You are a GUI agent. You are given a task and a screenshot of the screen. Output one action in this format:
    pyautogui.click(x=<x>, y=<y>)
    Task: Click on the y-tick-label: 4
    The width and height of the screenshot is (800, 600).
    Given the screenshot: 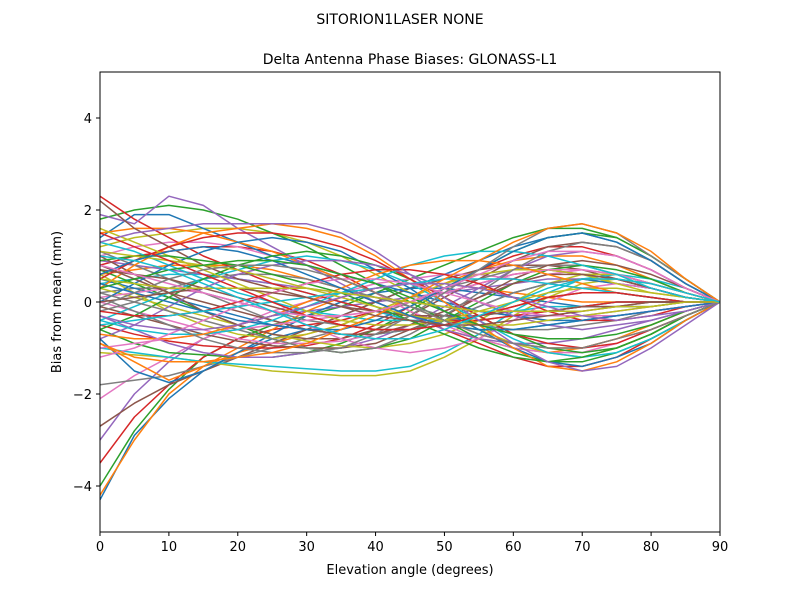 What is the action you would take?
    pyautogui.click(x=88, y=119)
    